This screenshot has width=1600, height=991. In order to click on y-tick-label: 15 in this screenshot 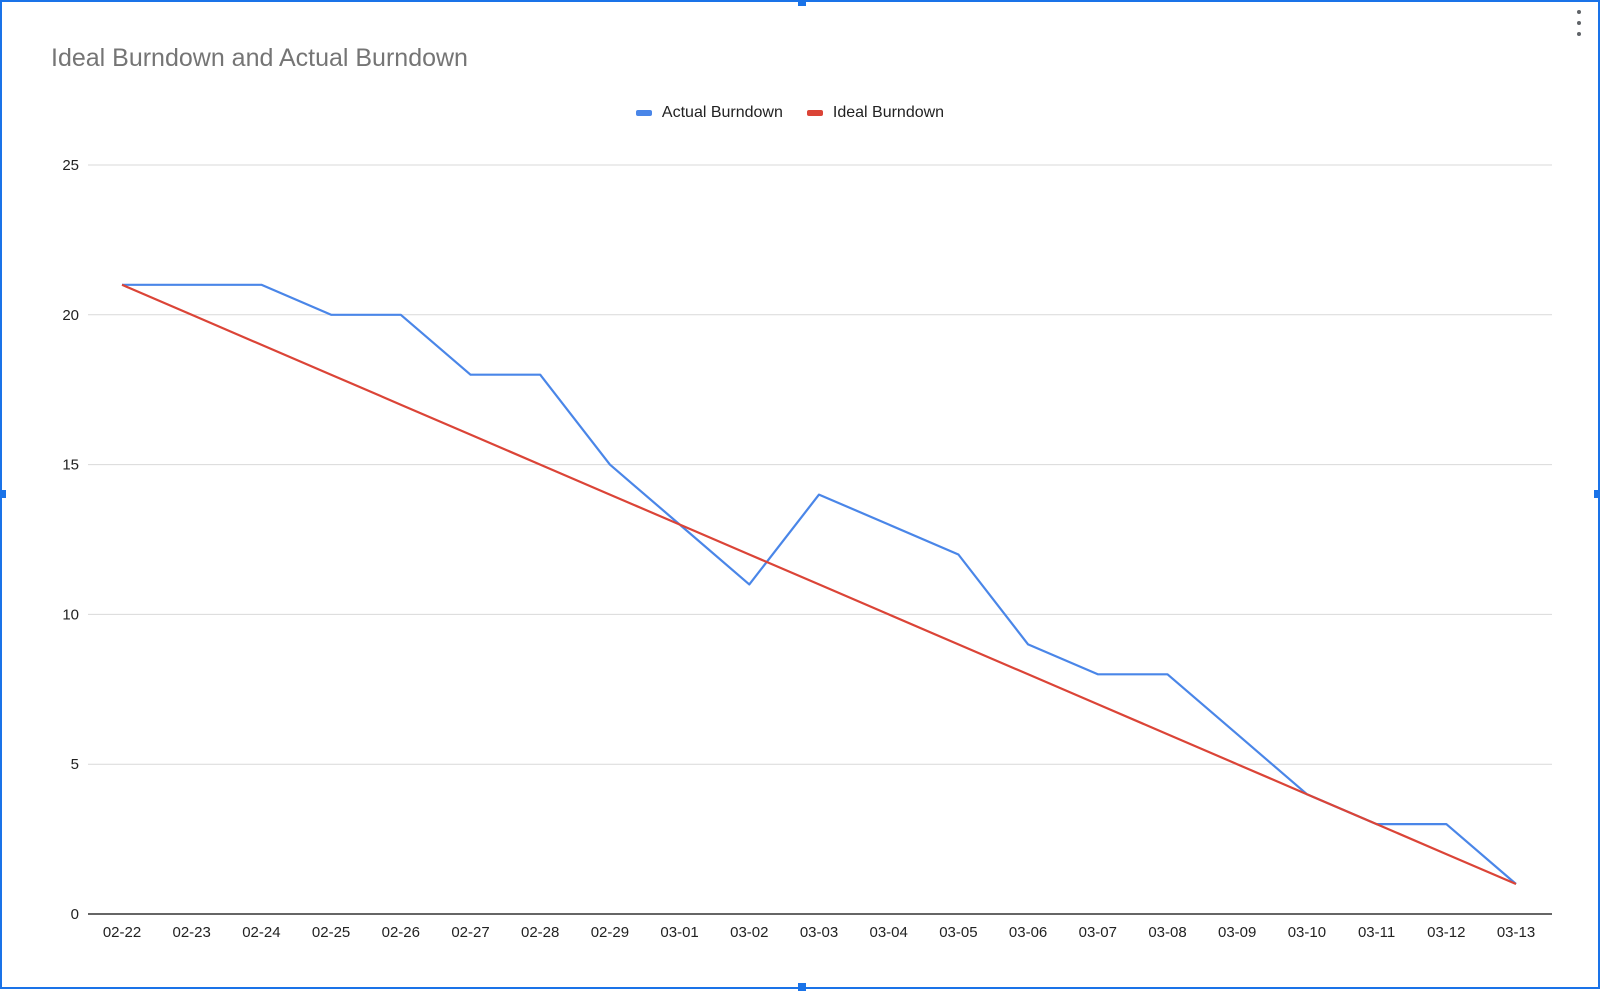, I will do `click(70, 465)`.